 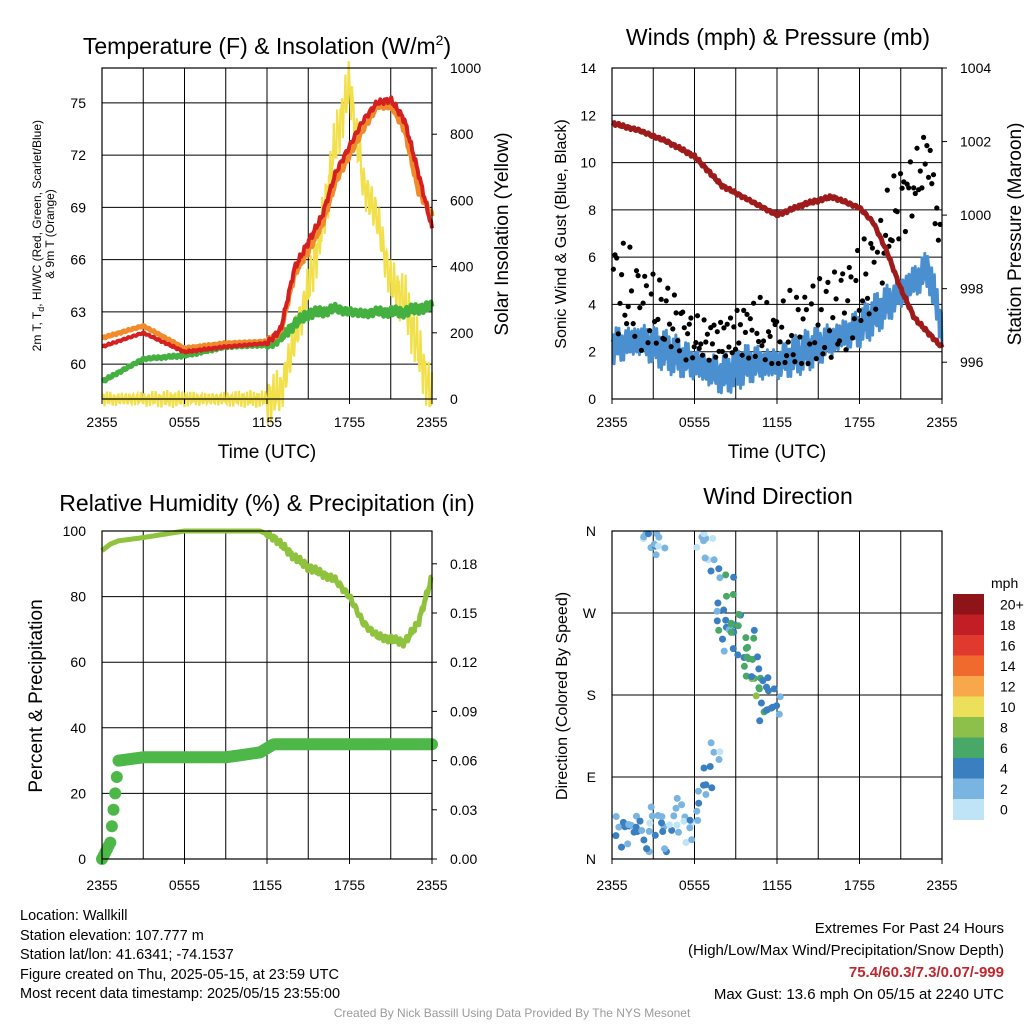 I want to click on temperature-ytick-label: 72, so click(x=78, y=155).